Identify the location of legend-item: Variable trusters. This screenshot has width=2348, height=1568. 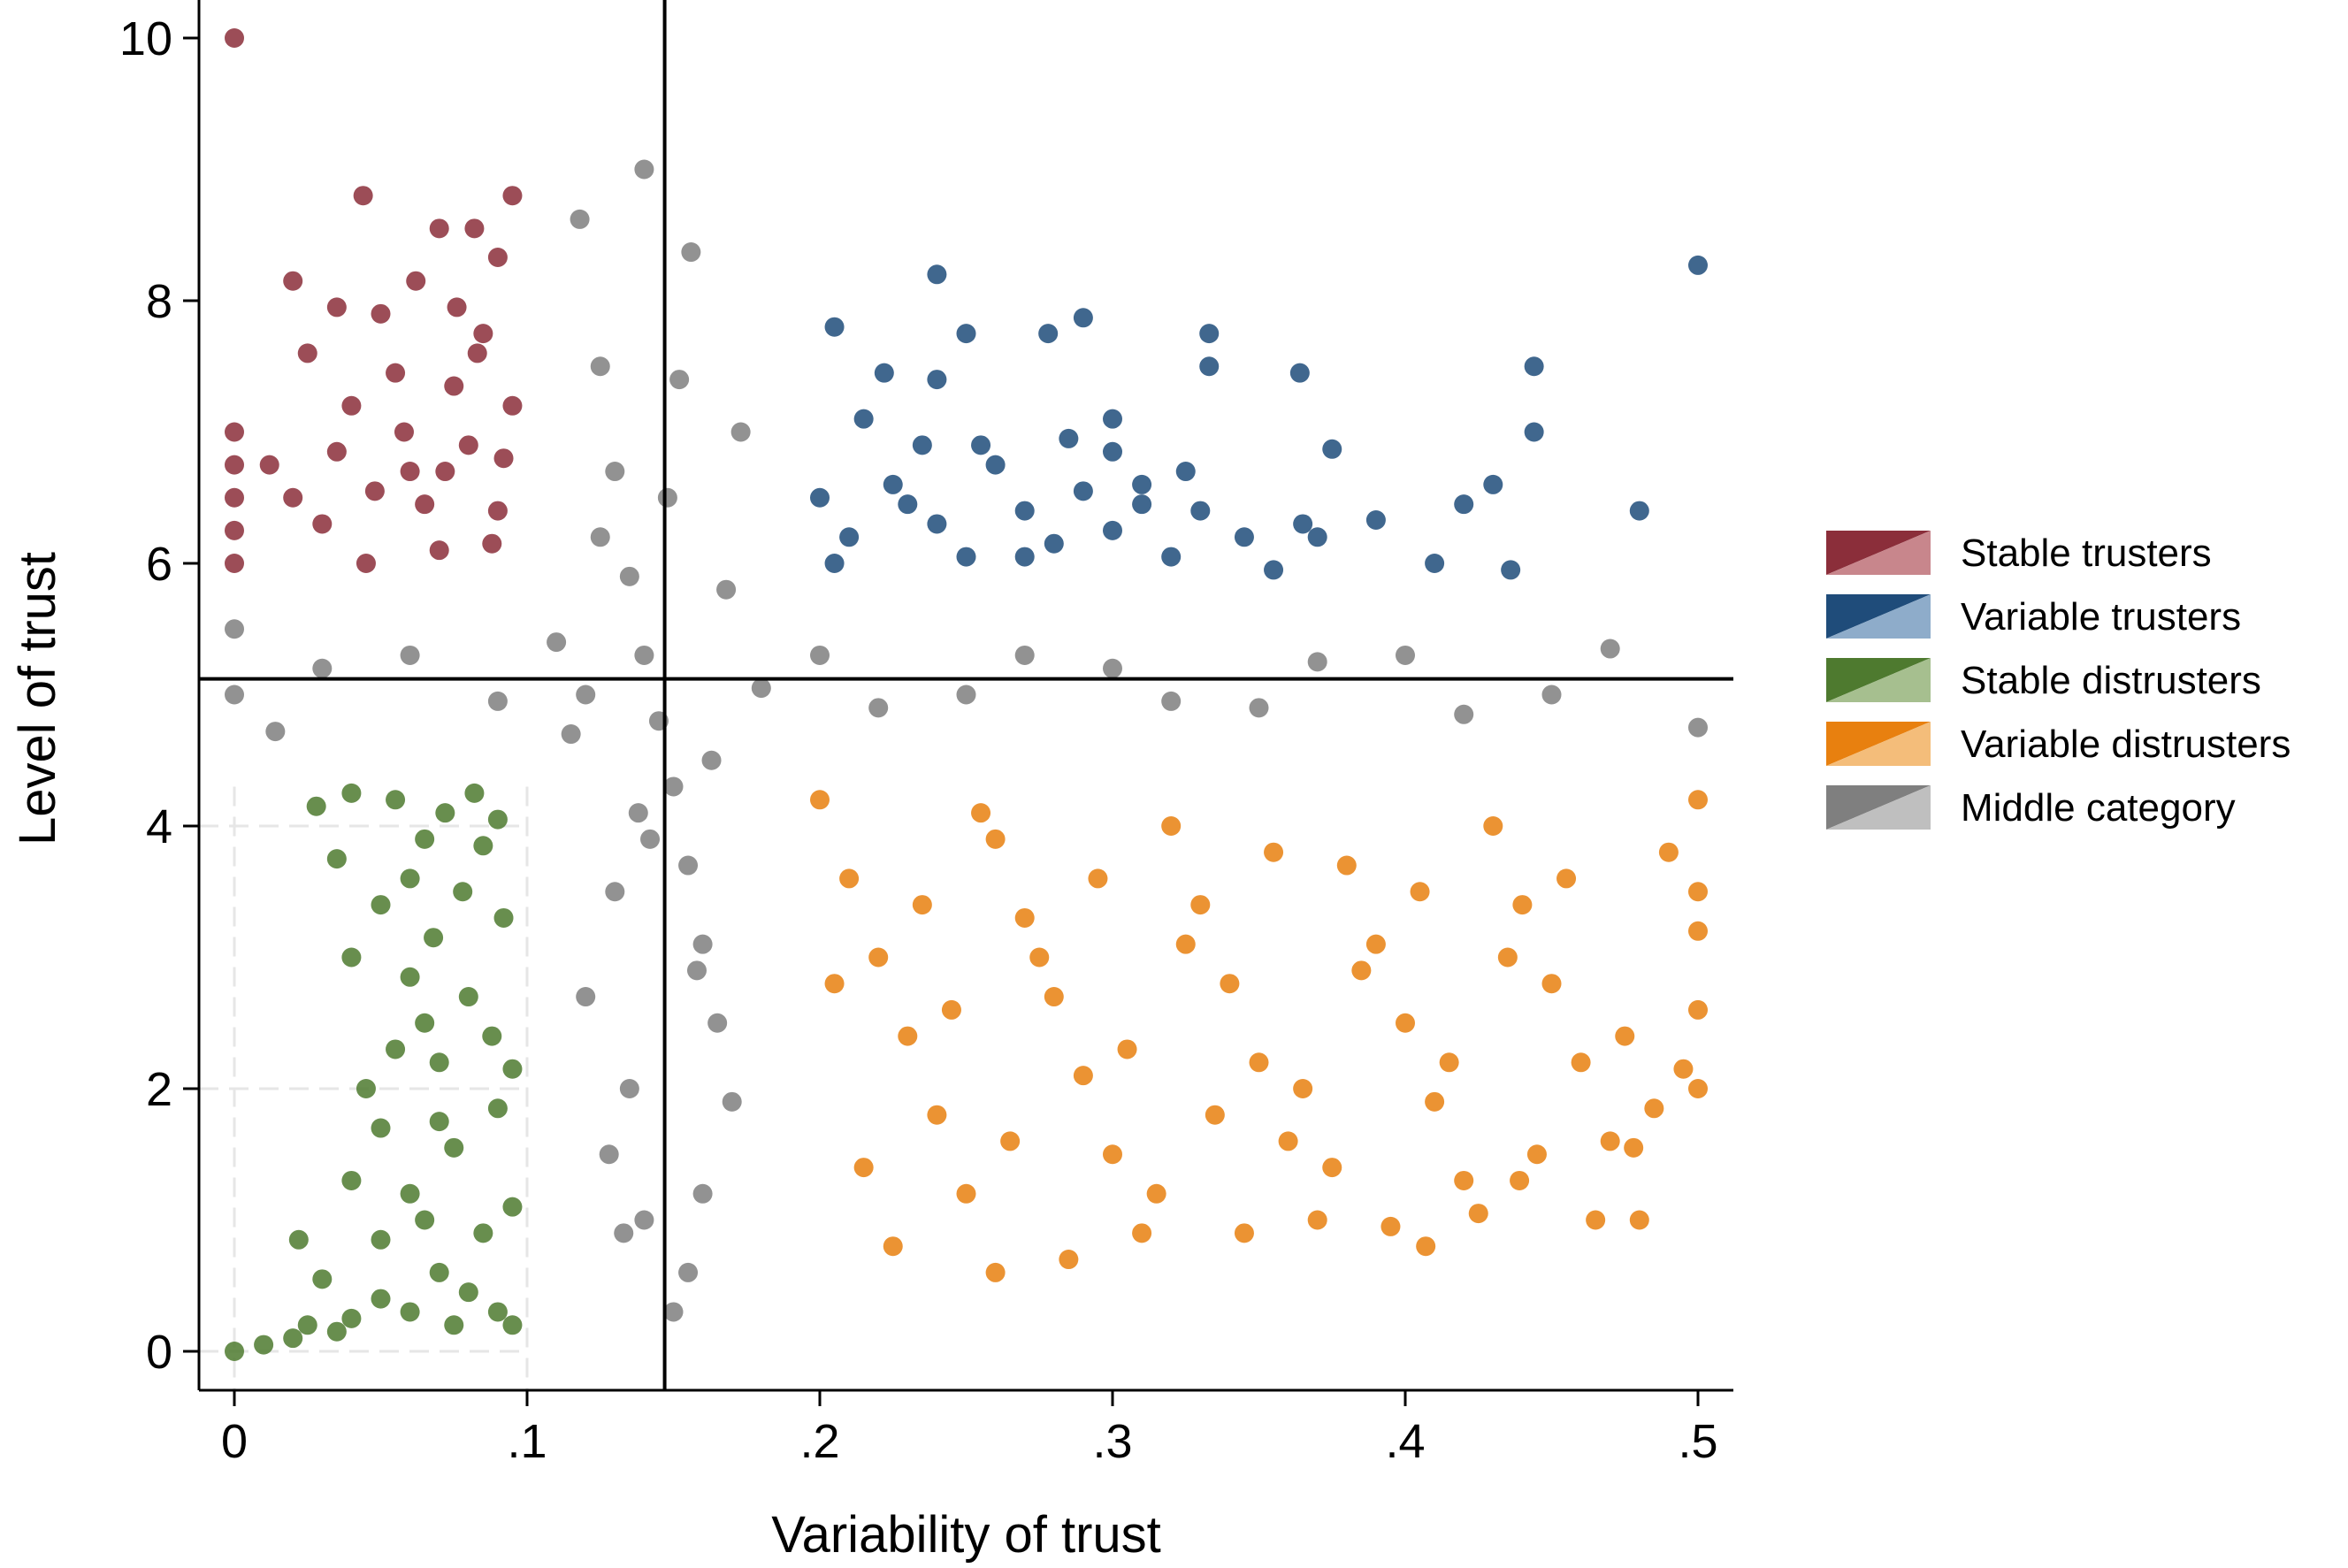
(2033, 616).